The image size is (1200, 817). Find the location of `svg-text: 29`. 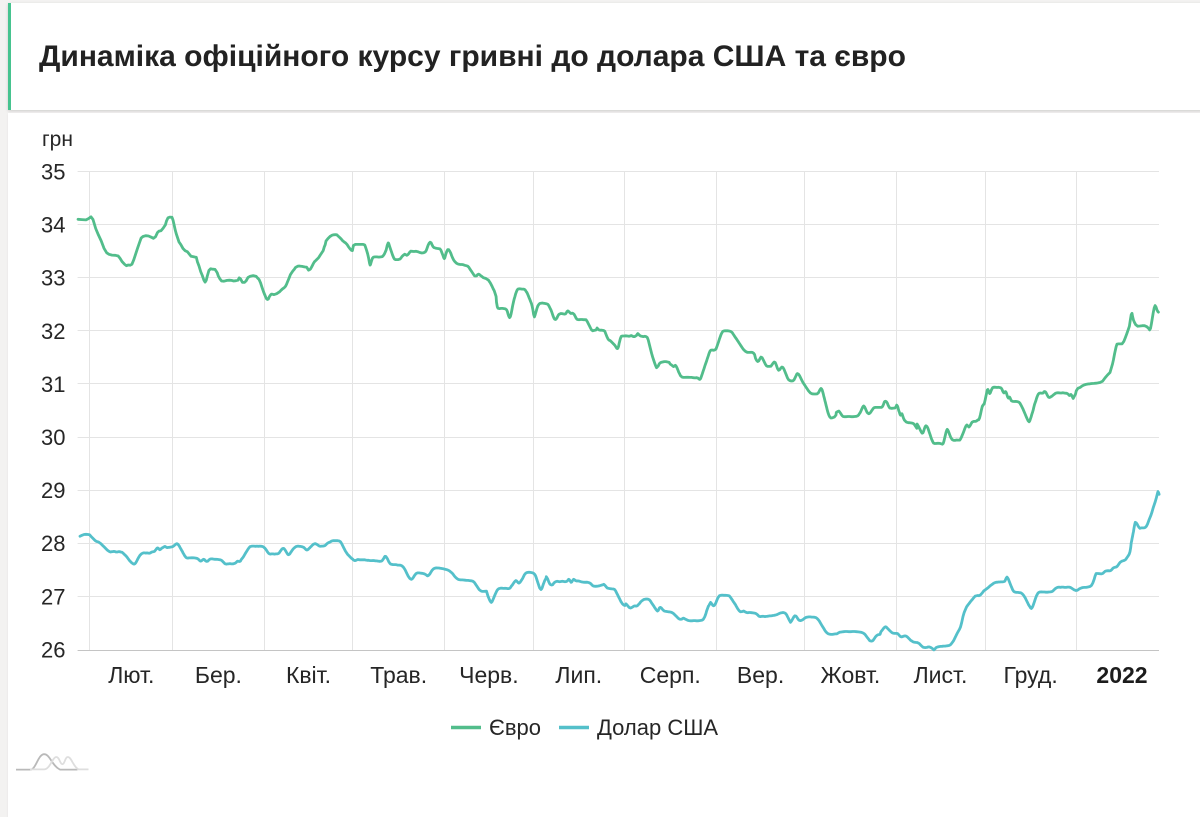

svg-text: 29 is located at coordinates (53, 490).